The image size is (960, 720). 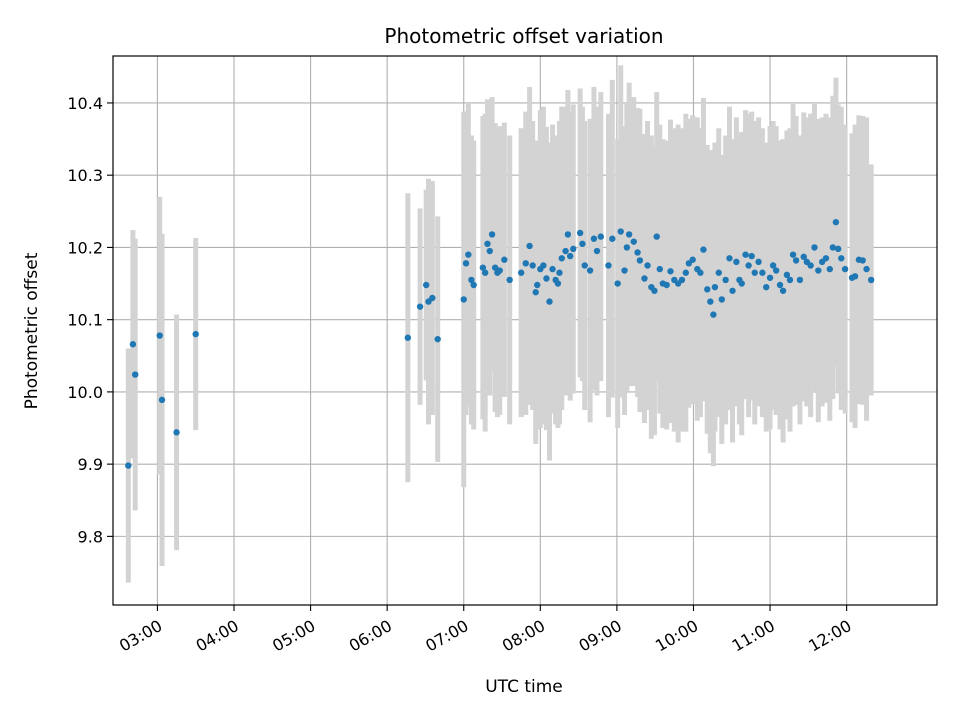 I want to click on y-axis-label: Photometric offset, so click(x=32, y=330).